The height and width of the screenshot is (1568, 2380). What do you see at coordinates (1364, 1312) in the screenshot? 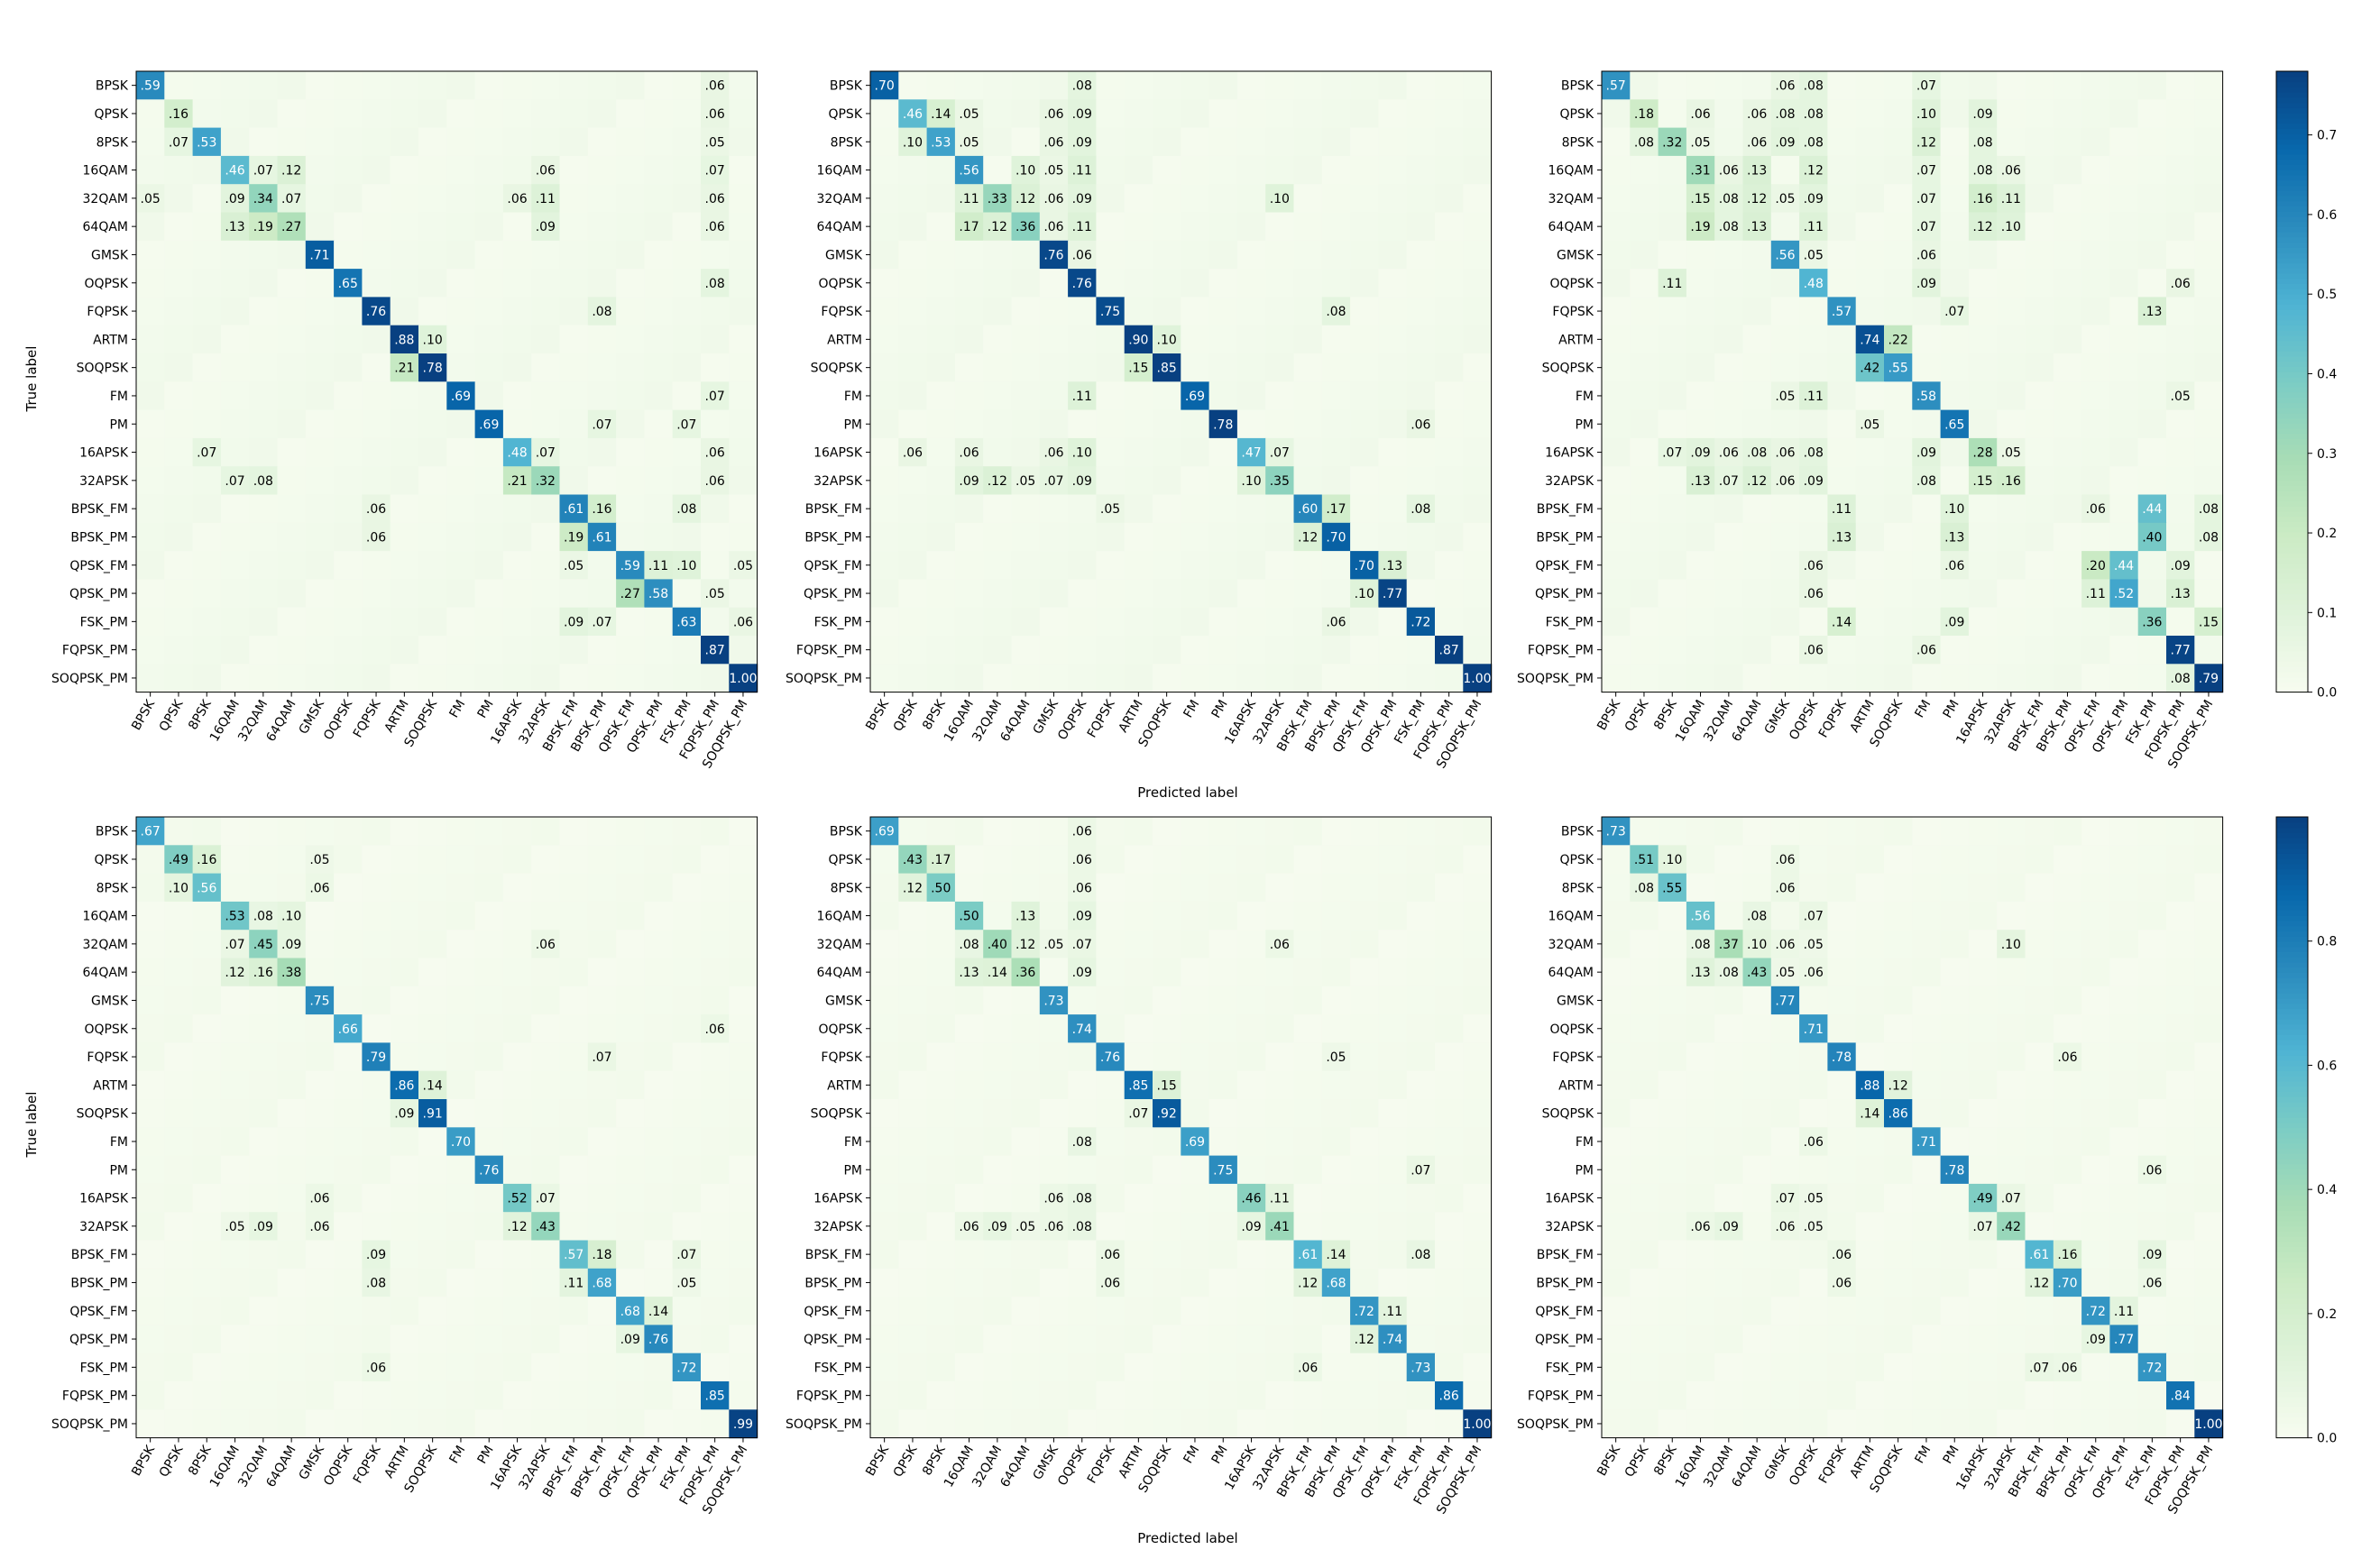
I see `cell-value-label: .72` at bounding box center [1364, 1312].